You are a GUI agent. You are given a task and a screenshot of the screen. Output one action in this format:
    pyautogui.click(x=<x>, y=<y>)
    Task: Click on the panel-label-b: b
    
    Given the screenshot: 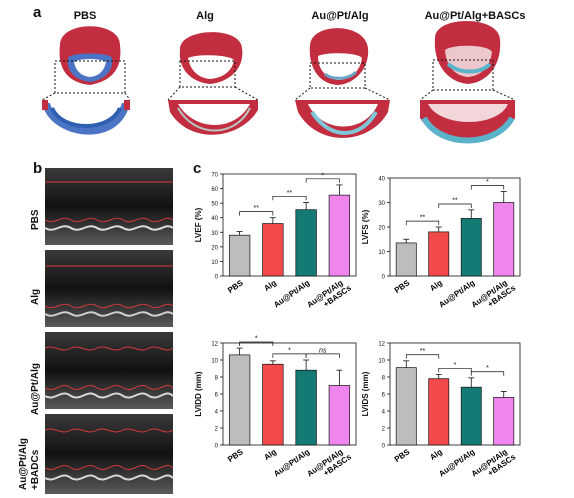 What is the action you would take?
    pyautogui.click(x=38, y=168)
    